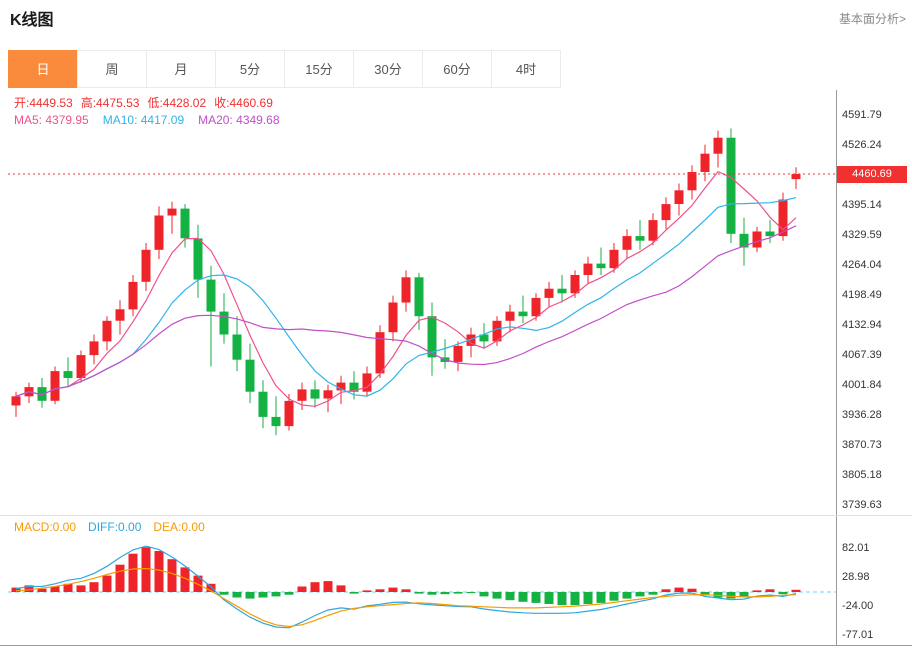 This screenshot has width=912, height=648. What do you see at coordinates (862, 145) in the screenshot?
I see `svg-text: 4526.24` at bounding box center [862, 145].